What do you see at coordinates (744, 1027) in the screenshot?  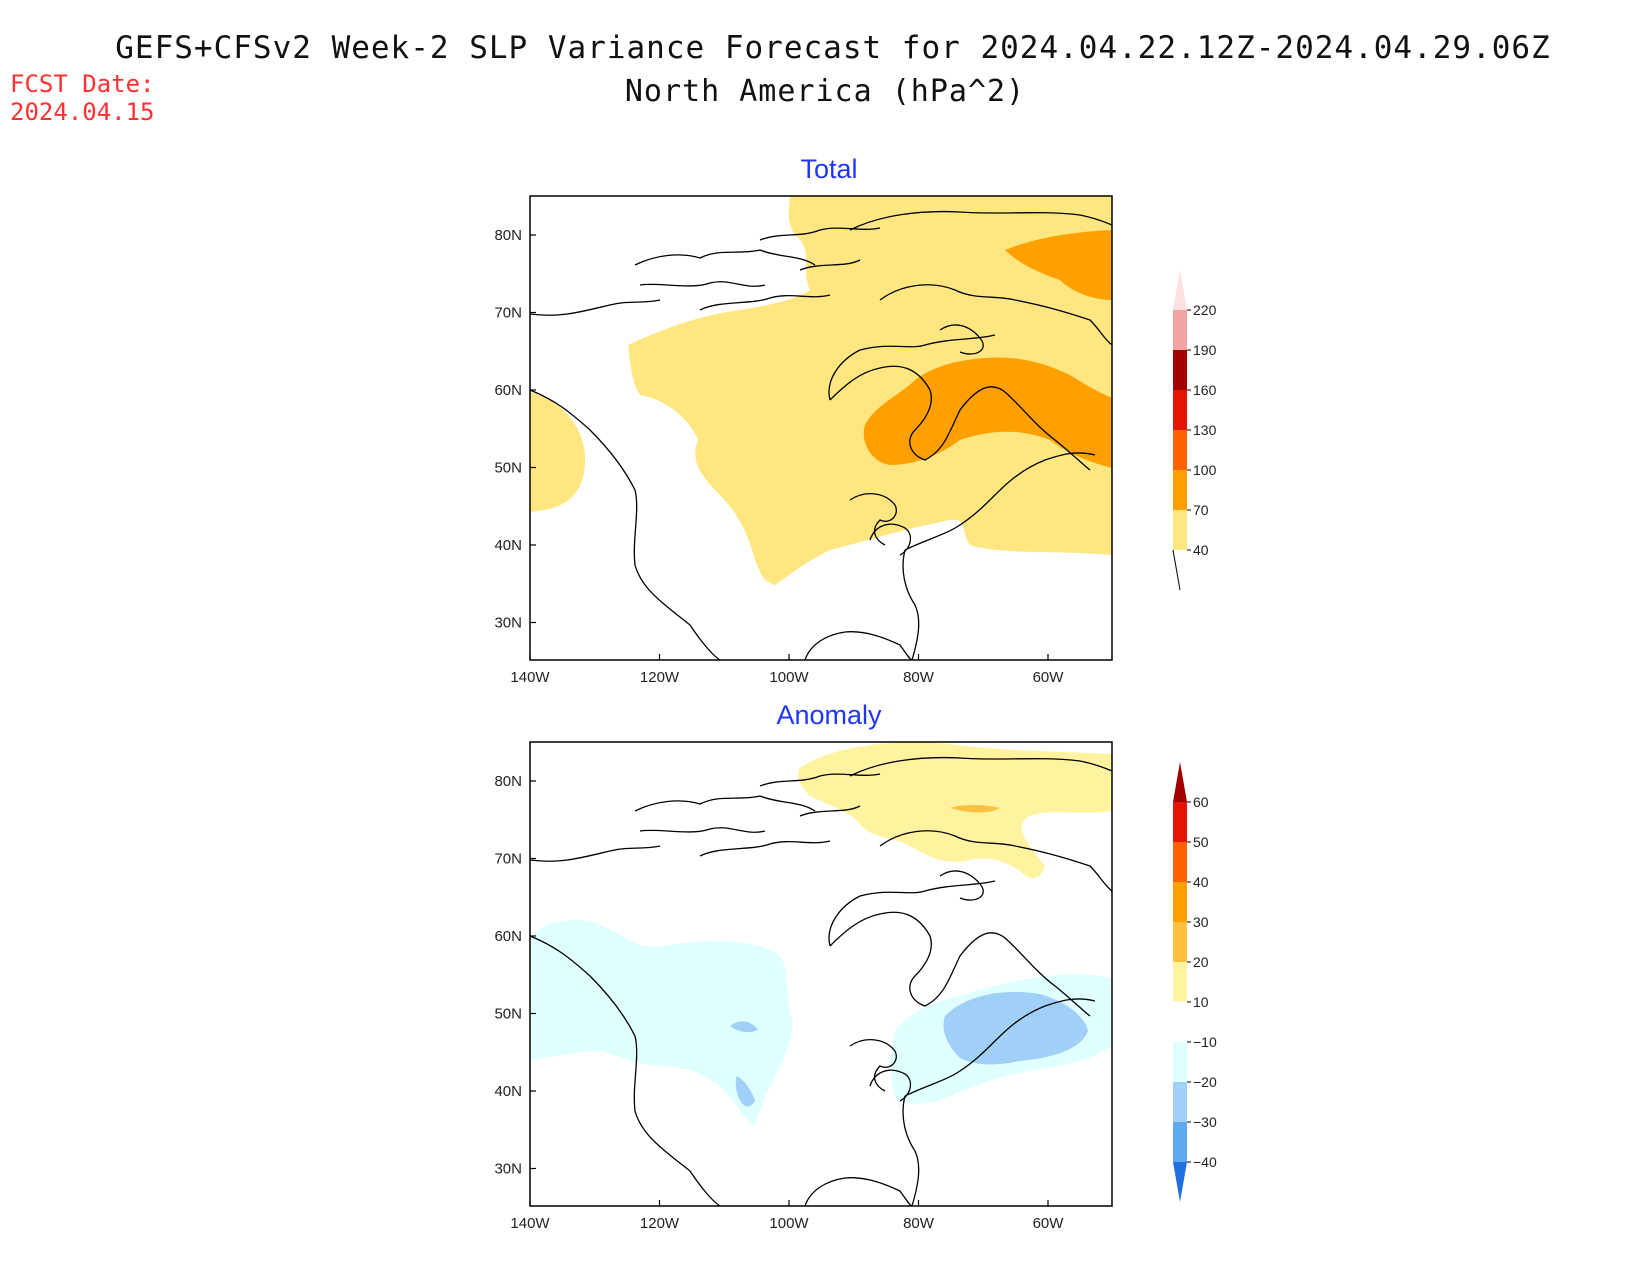 I see `anomaly-contour-neg20-small1` at bounding box center [744, 1027].